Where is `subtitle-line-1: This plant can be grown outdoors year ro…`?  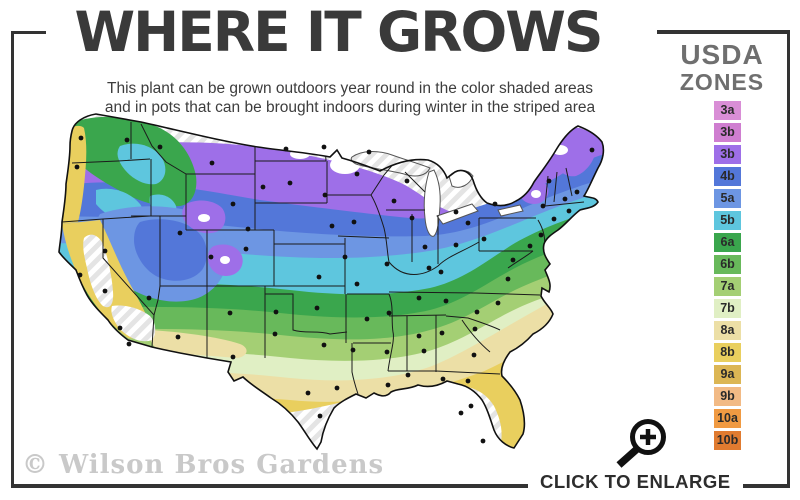
subtitle-line-1: This plant can be grown outdoors year ro… is located at coordinates (350, 88).